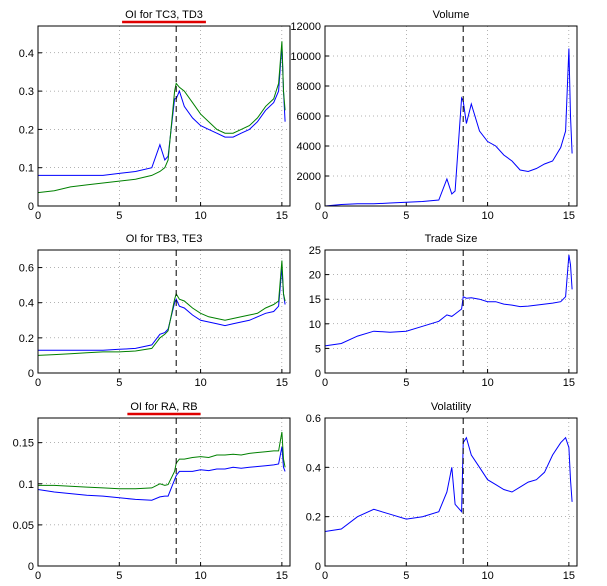 The height and width of the screenshot is (586, 607). I want to click on chart-title: Volatility, so click(451, 407).